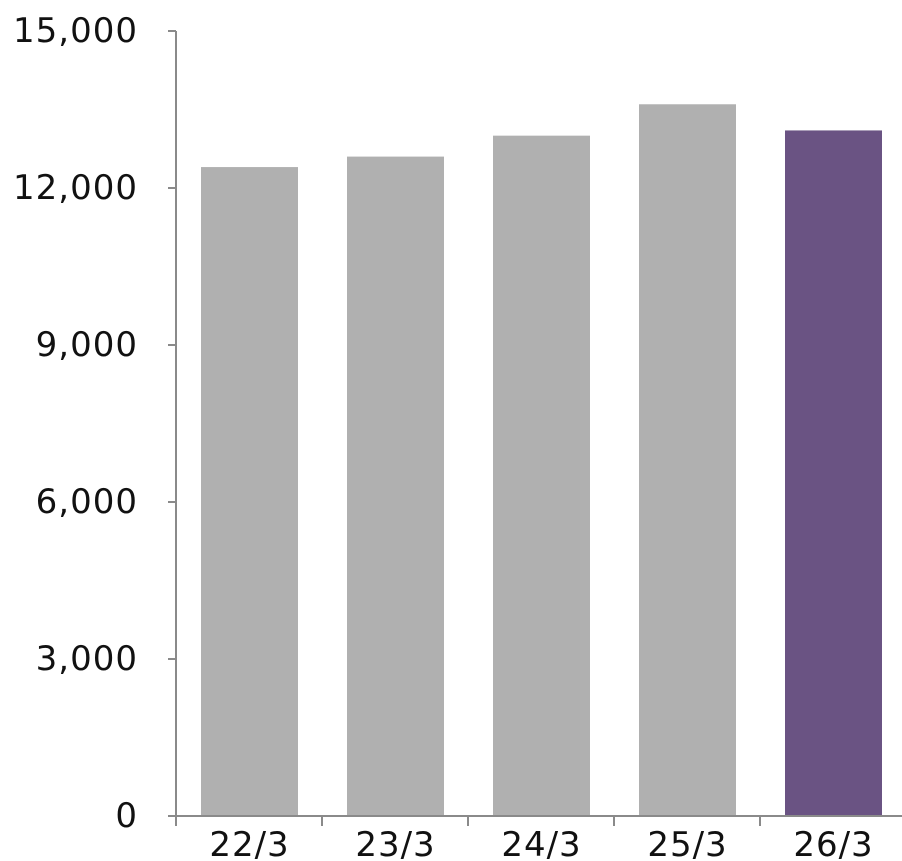 The image size is (902, 861). What do you see at coordinates (249, 843) in the screenshot?
I see `x-tick-label: 22/3` at bounding box center [249, 843].